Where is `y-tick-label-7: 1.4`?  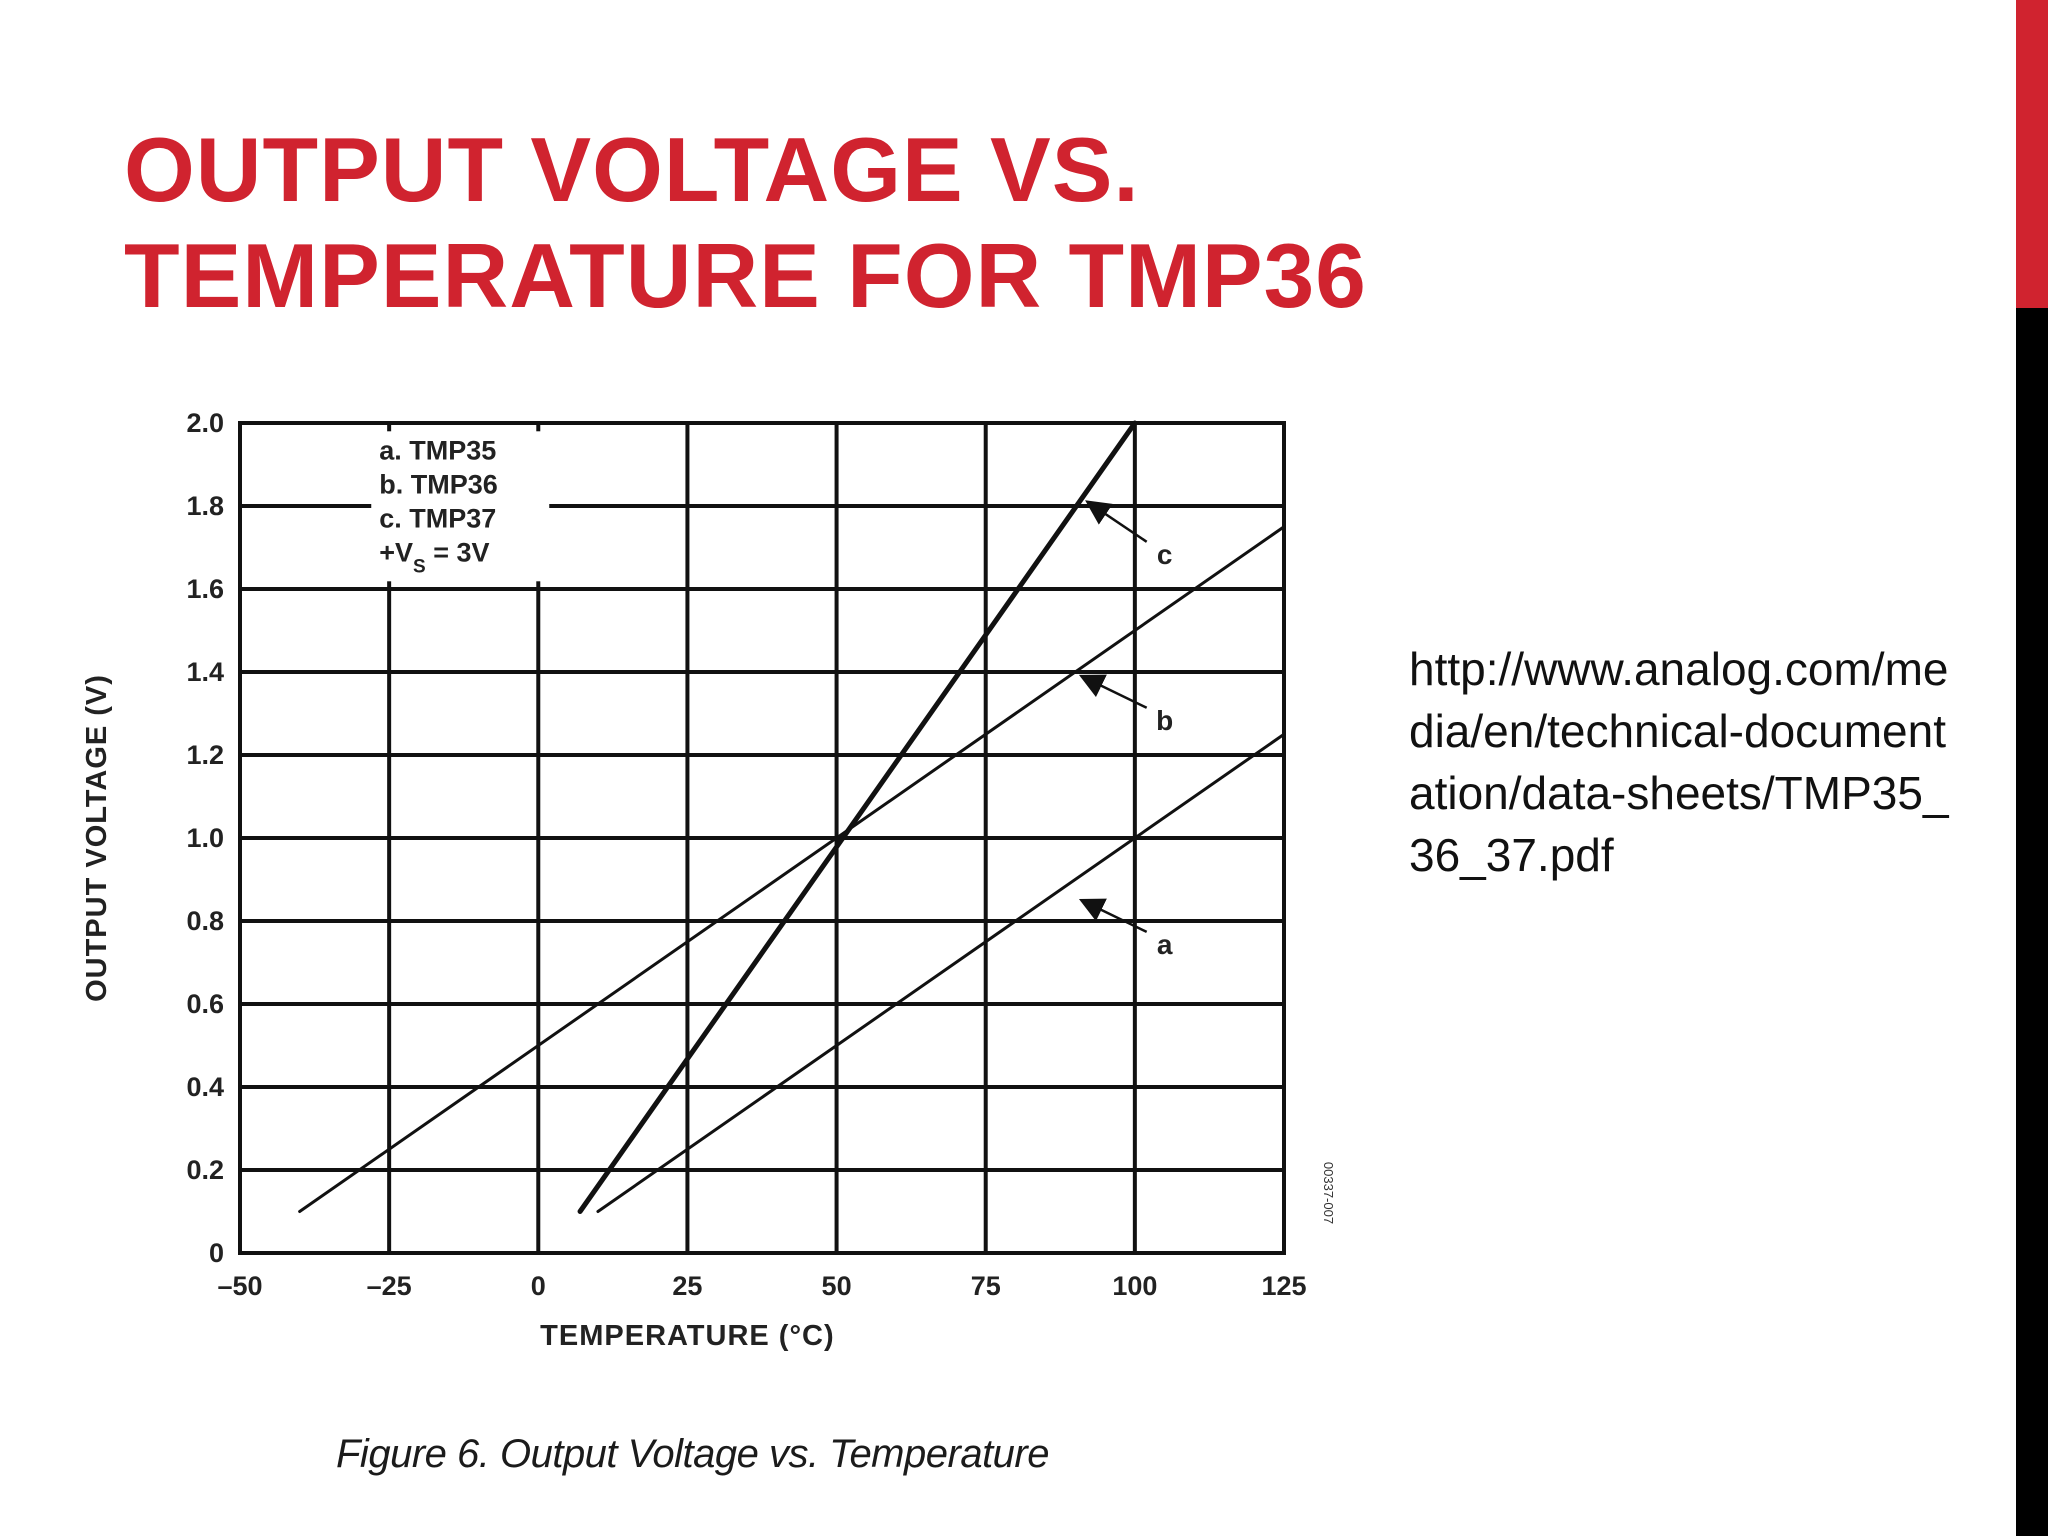 y-tick-label-7: 1.4 is located at coordinates (205, 672).